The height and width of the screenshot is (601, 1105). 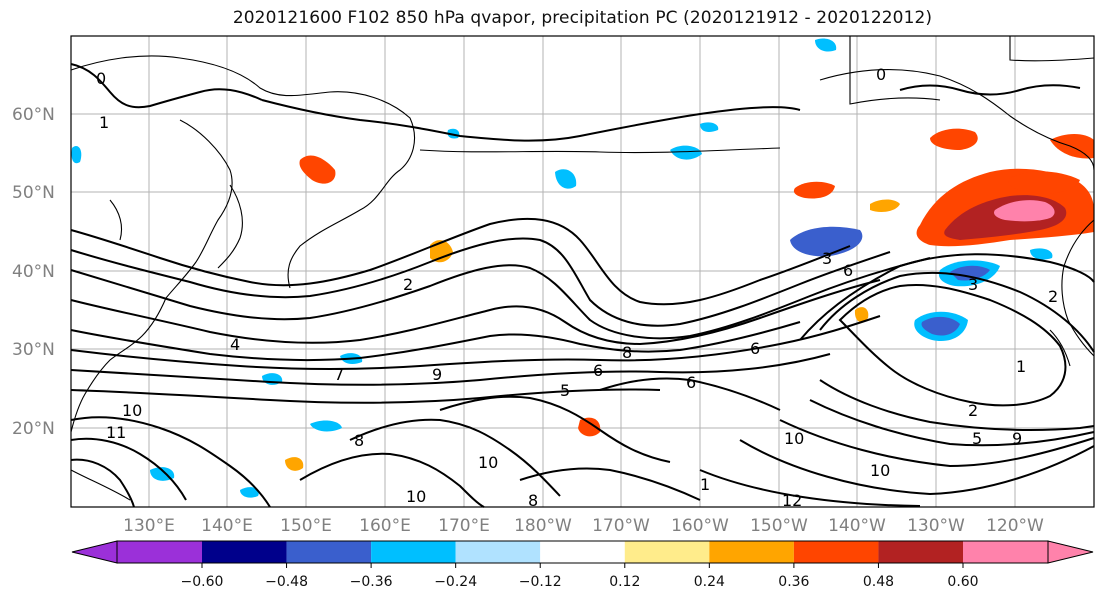 I want to click on lon-label: 150°W, so click(x=779, y=526).